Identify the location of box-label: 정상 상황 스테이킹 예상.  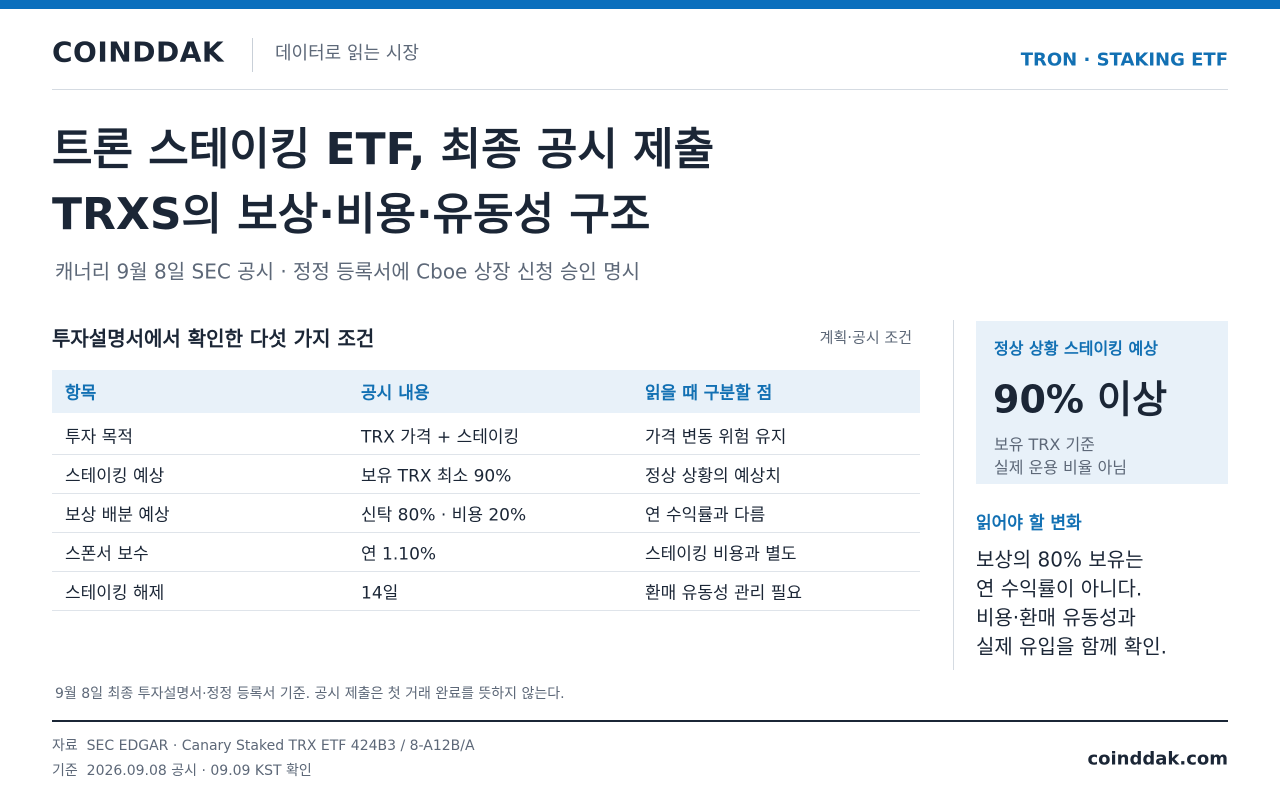
(1076, 348).